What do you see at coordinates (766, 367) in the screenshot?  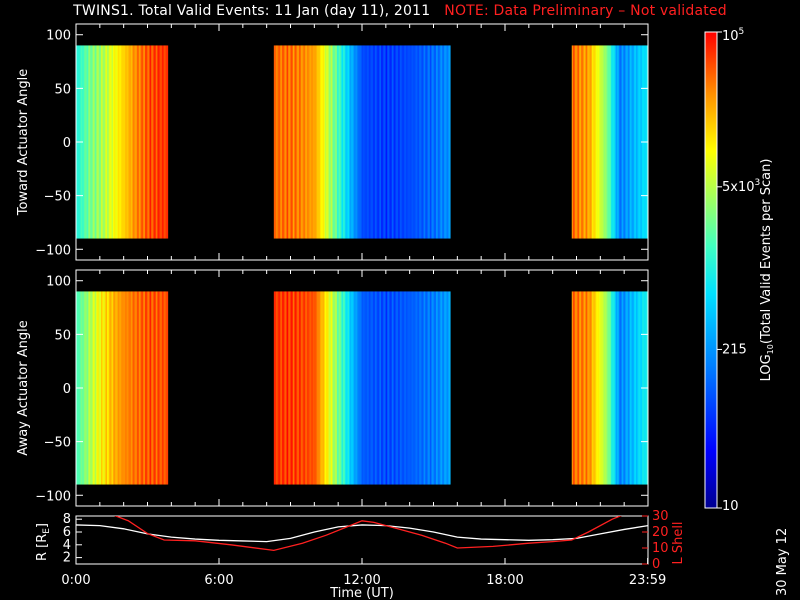 I see `colorbar-label-pre: LOG` at bounding box center [766, 367].